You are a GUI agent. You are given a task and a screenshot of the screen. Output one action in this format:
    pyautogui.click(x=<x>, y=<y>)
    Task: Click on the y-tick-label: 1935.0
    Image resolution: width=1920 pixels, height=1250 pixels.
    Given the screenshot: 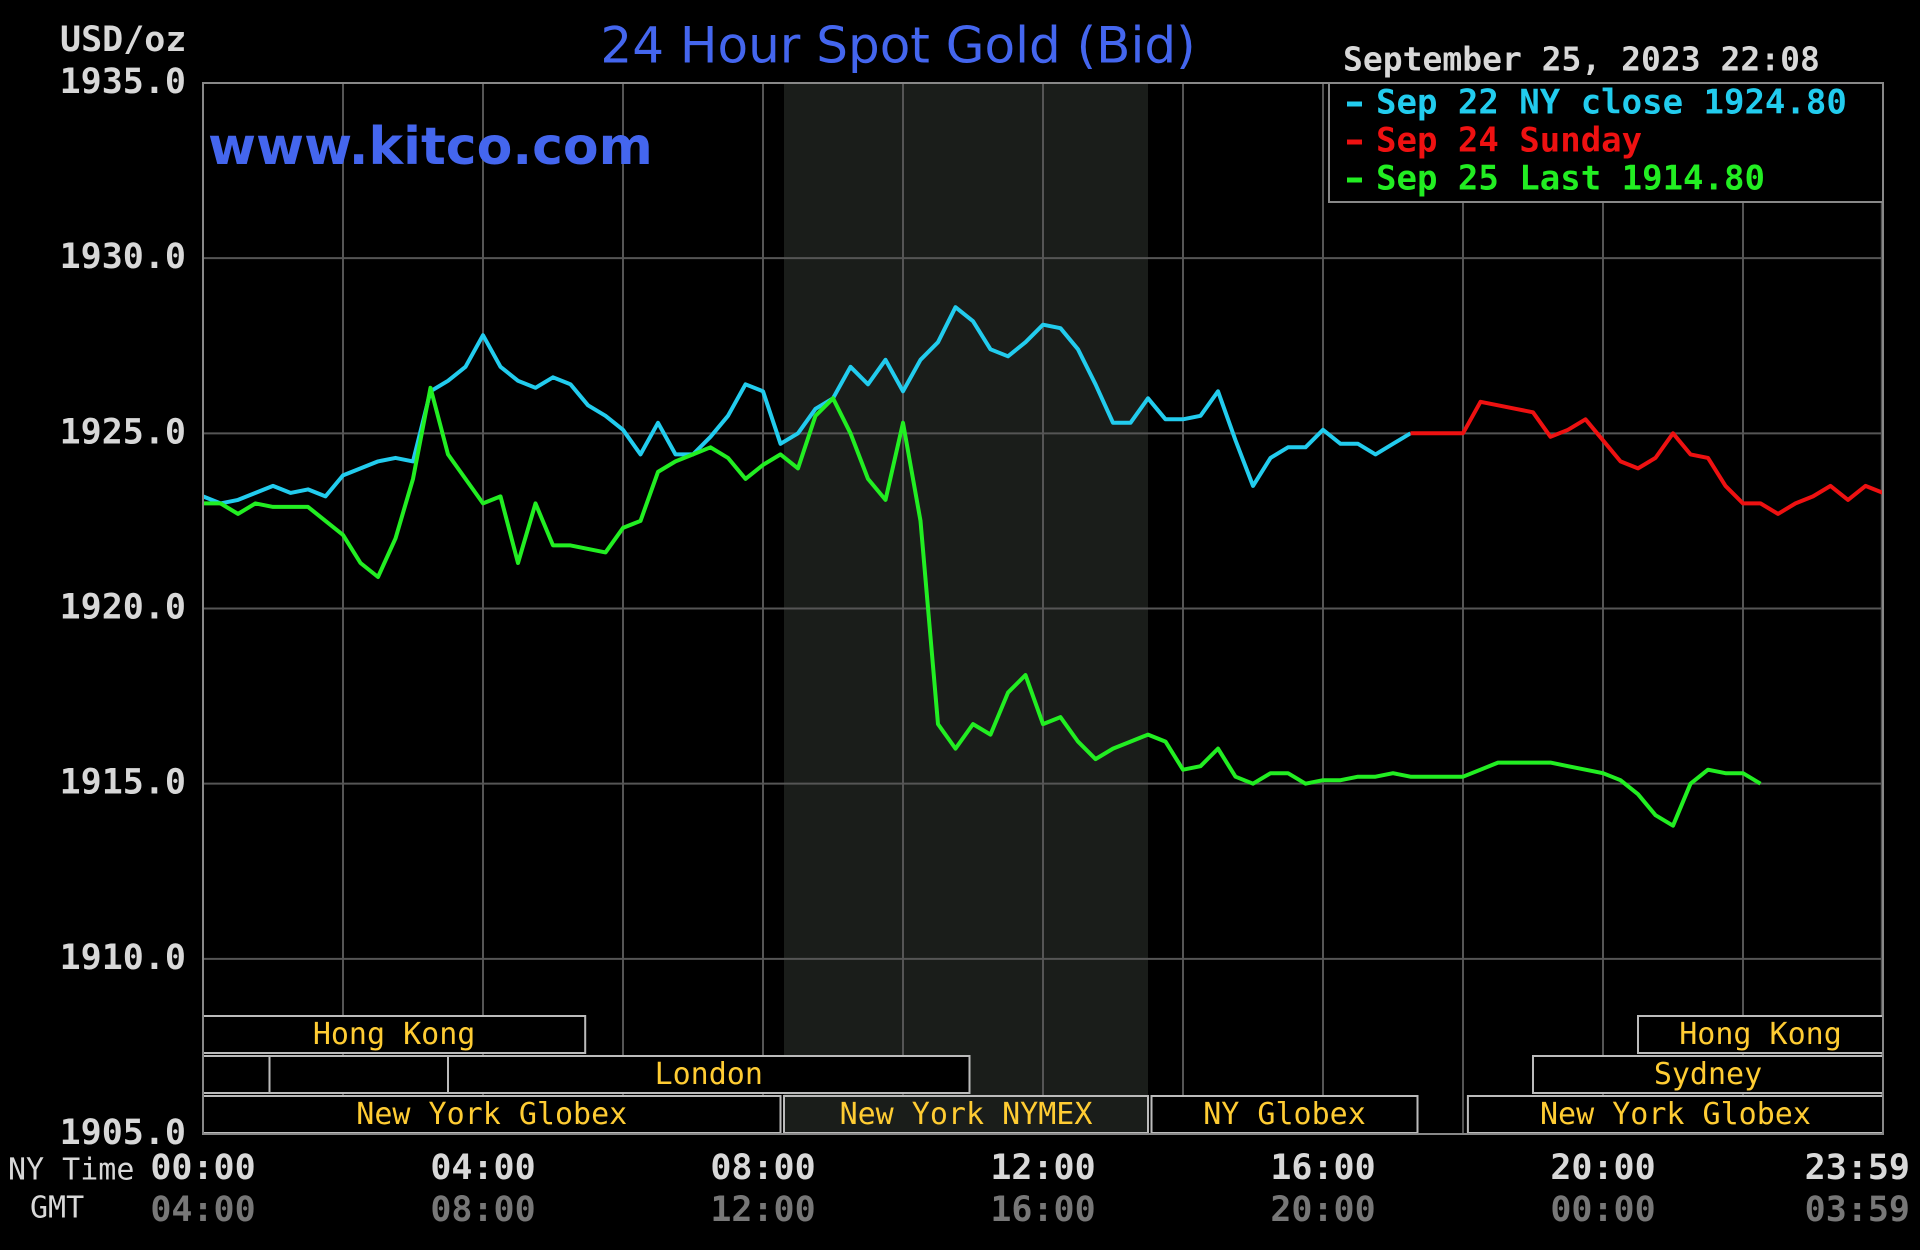 What is the action you would take?
    pyautogui.click(x=123, y=82)
    